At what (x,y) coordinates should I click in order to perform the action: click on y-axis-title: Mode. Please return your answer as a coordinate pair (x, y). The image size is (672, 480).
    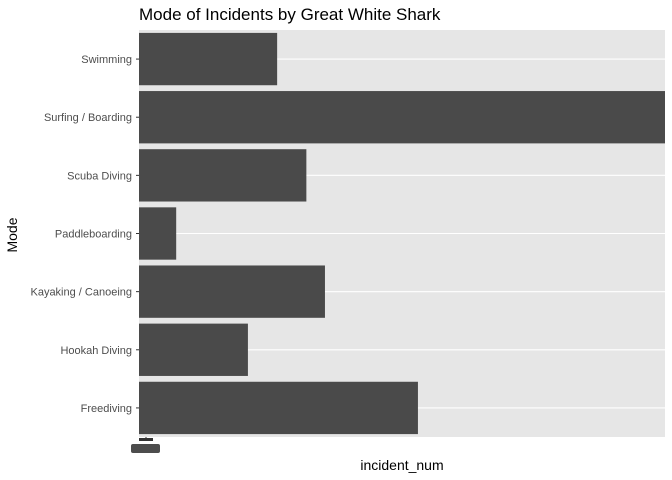
    Looking at the image, I should click on (12, 234).